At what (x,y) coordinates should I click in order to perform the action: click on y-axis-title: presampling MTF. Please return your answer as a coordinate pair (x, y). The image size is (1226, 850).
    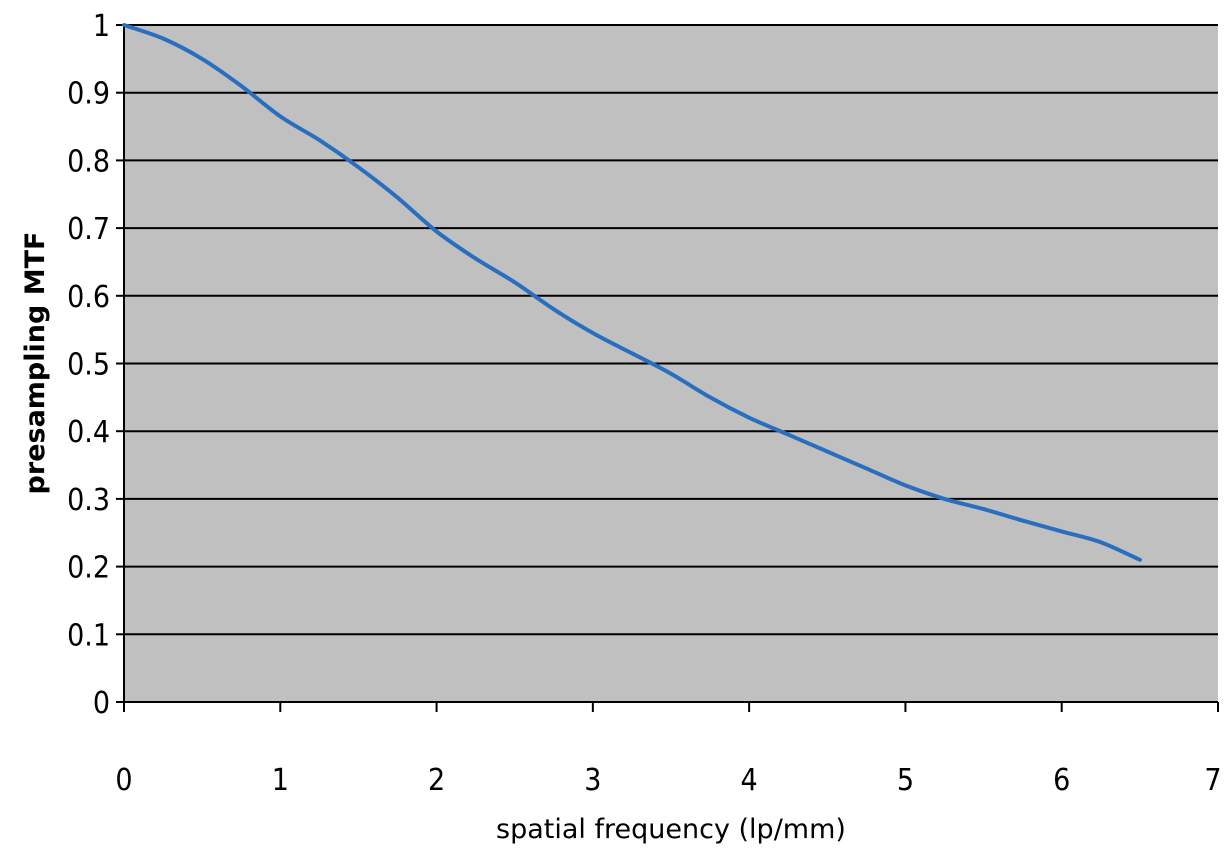
    Looking at the image, I should click on (35, 363).